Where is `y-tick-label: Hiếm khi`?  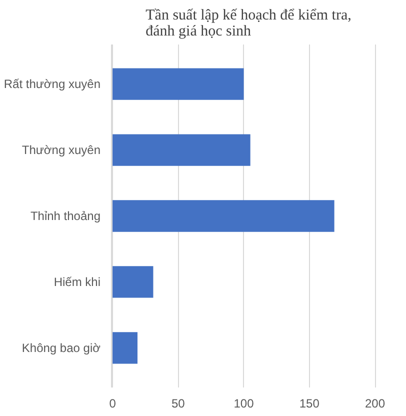 y-tick-label: Hiếm khi is located at coordinates (77, 281).